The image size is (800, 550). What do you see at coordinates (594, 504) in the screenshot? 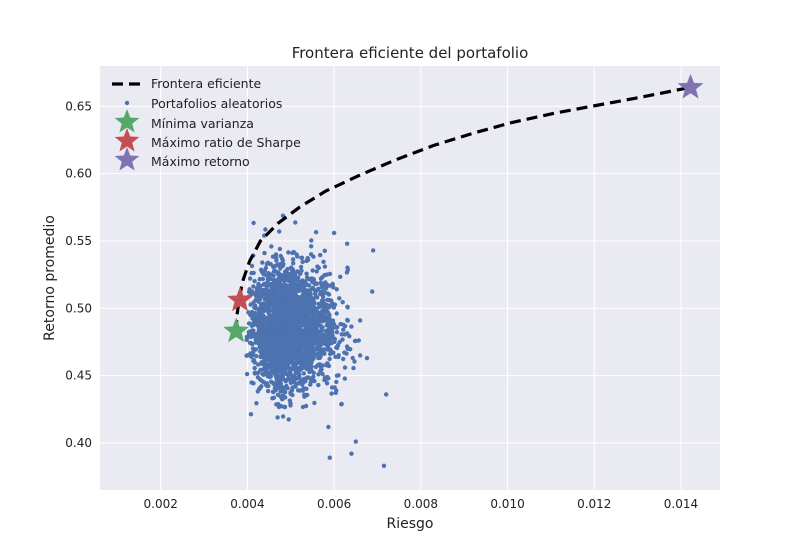
I see `x-tick-label: 0.012` at bounding box center [594, 504].